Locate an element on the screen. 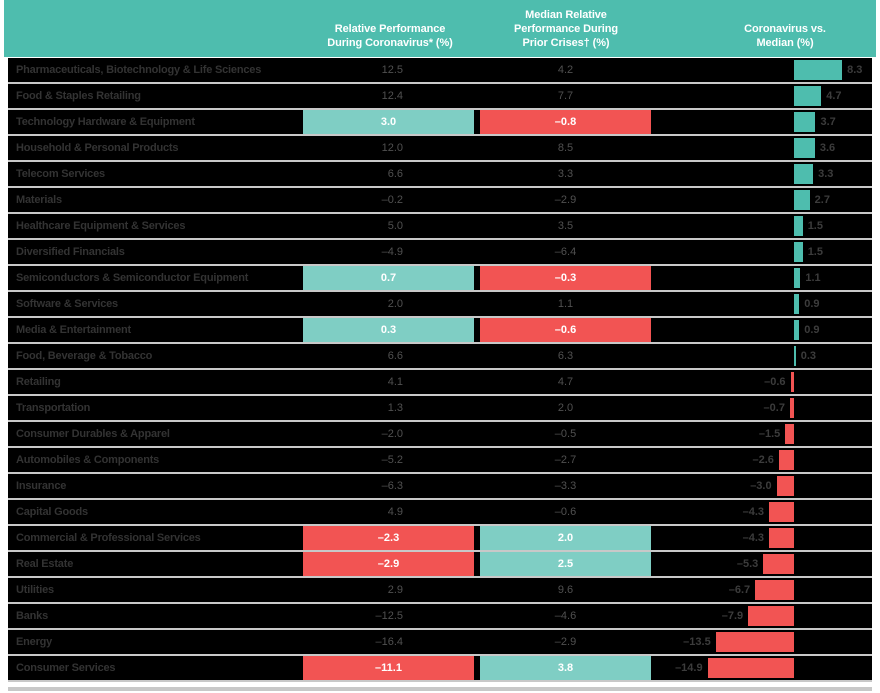 The width and height of the screenshot is (880, 693). diff-value: –4.3 is located at coordinates (753, 538).